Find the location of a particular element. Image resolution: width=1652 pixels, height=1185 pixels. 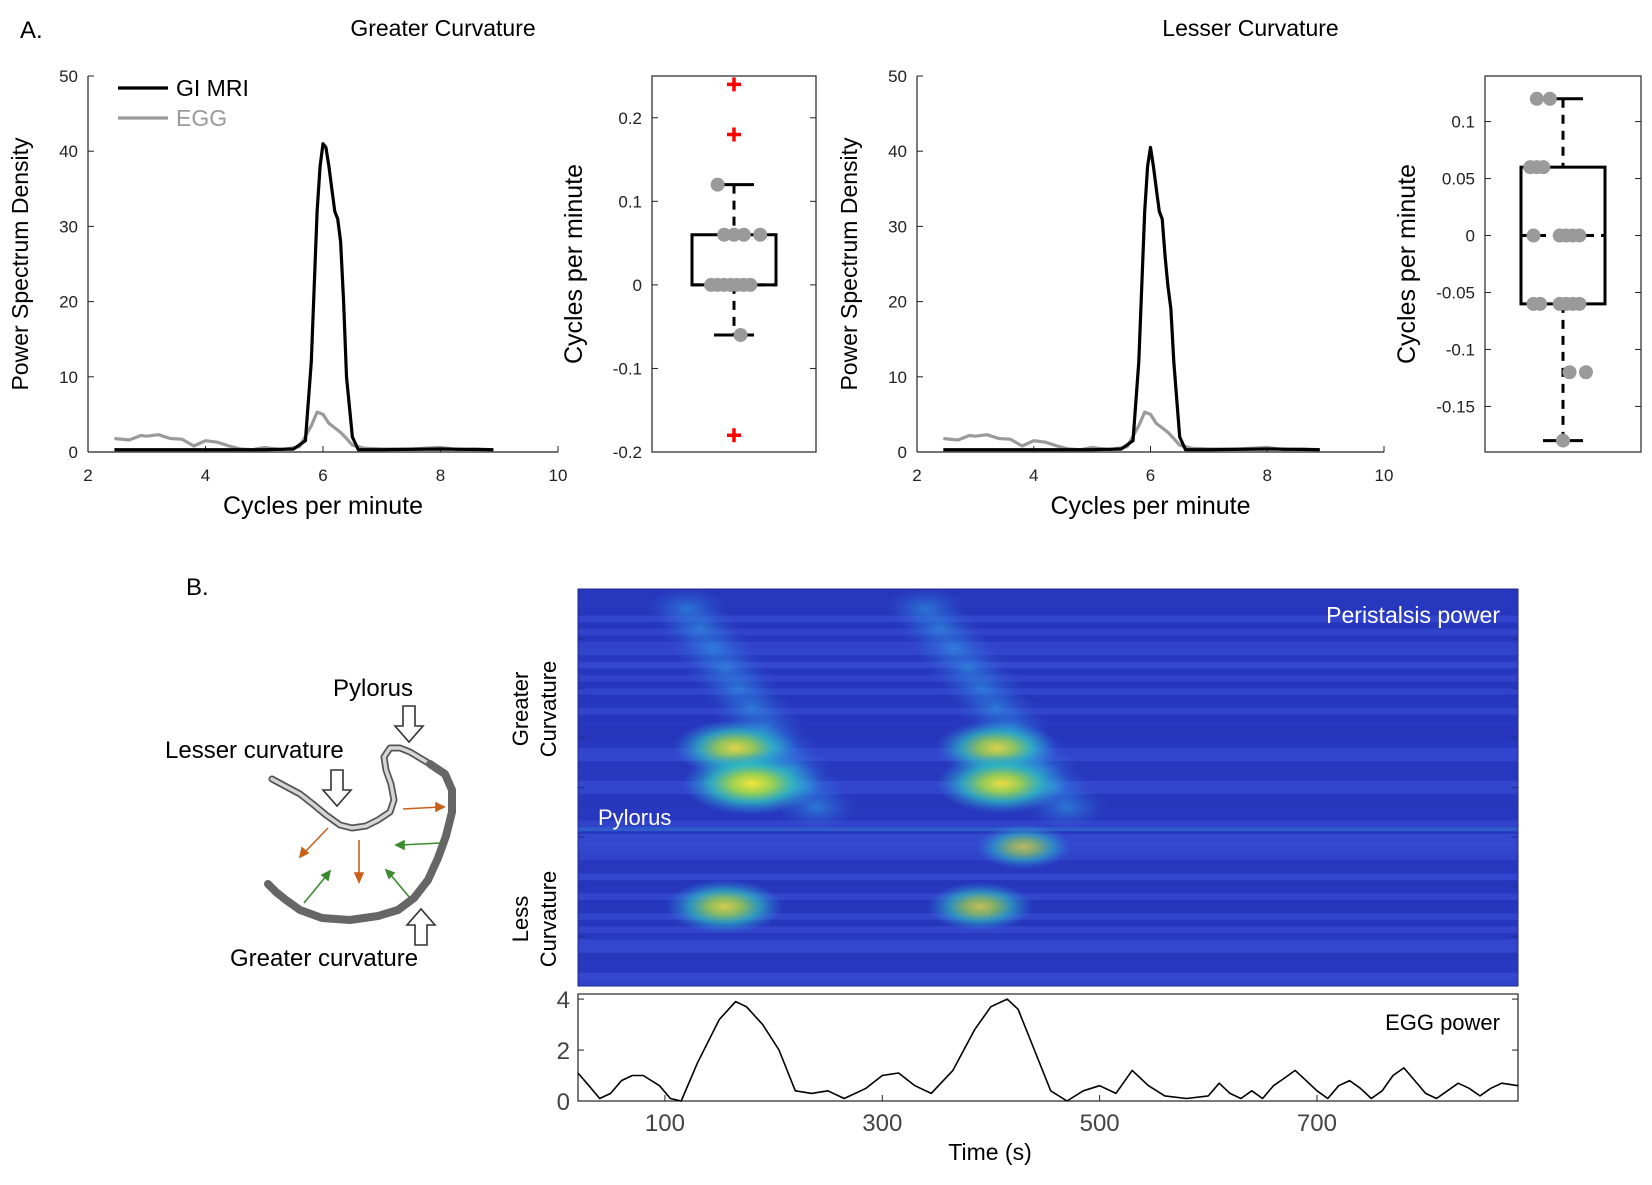

panel-label-a: A. is located at coordinates (31, 30).